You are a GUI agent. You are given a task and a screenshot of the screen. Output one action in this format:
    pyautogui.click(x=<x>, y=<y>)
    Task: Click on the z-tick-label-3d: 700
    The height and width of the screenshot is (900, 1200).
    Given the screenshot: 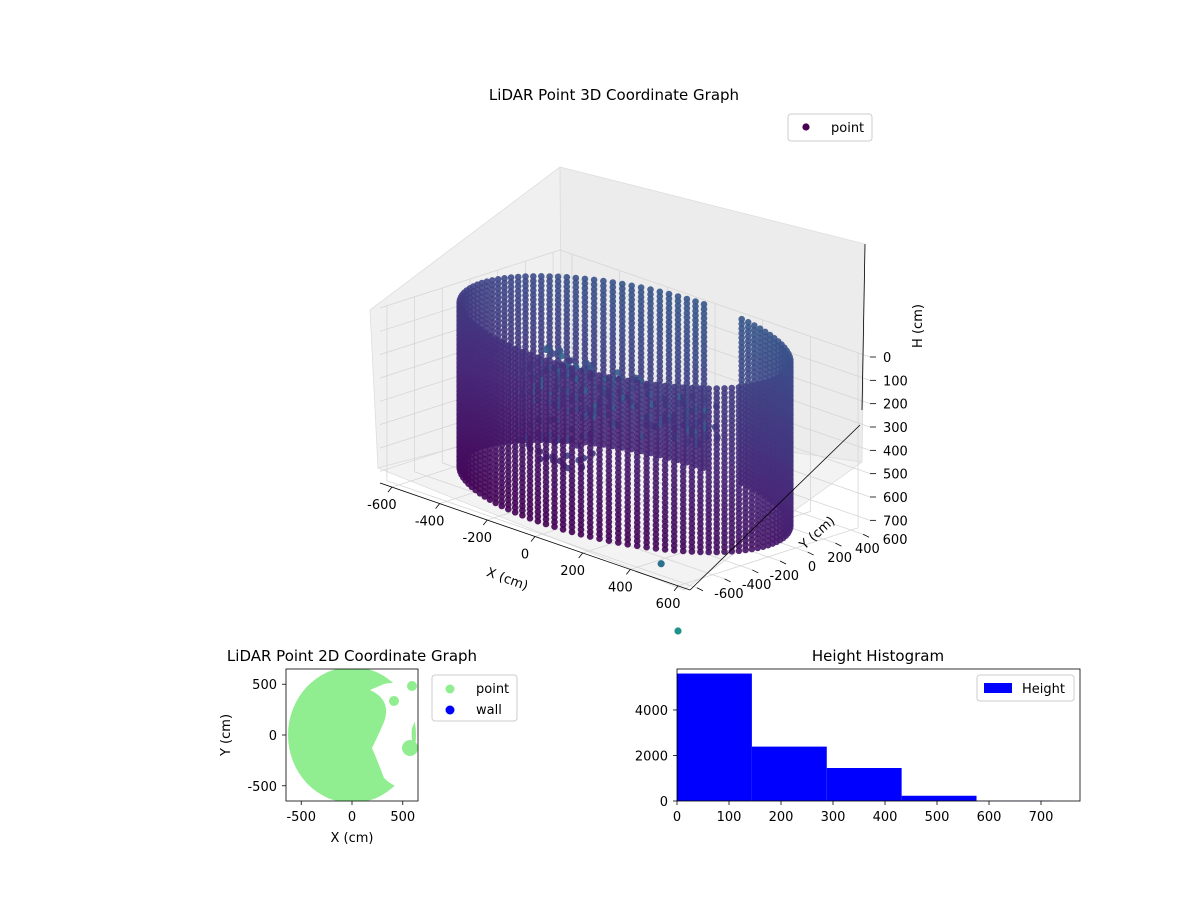 What is the action you would take?
    pyautogui.click(x=895, y=521)
    